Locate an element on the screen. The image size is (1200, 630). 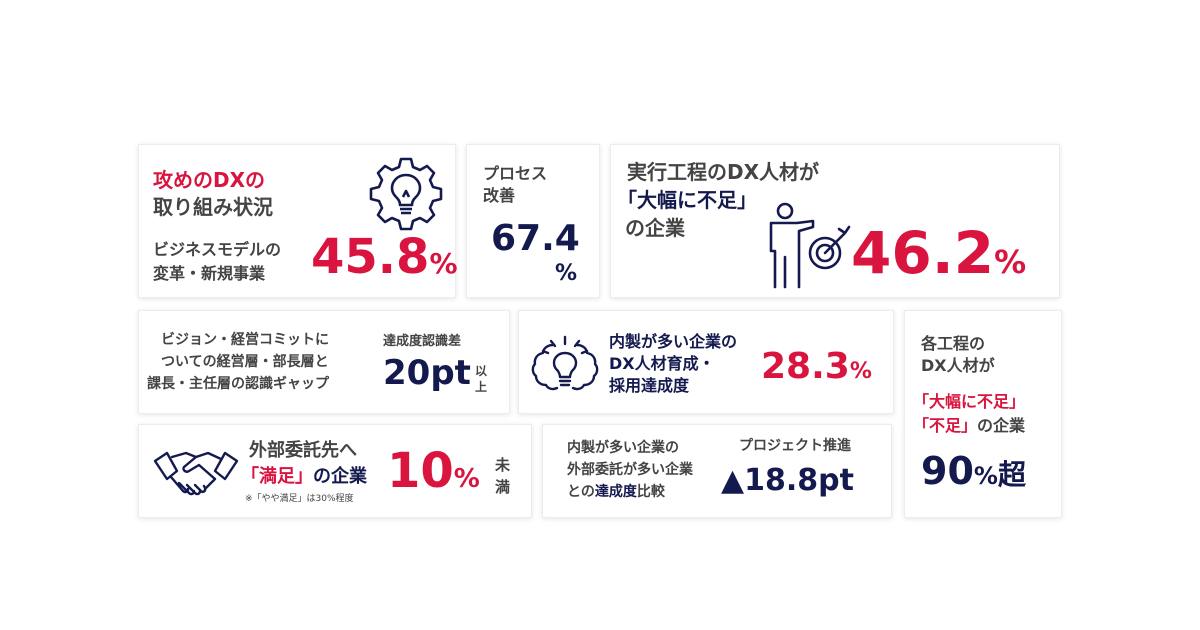
card-value-number: 67.4 is located at coordinates (535, 238).